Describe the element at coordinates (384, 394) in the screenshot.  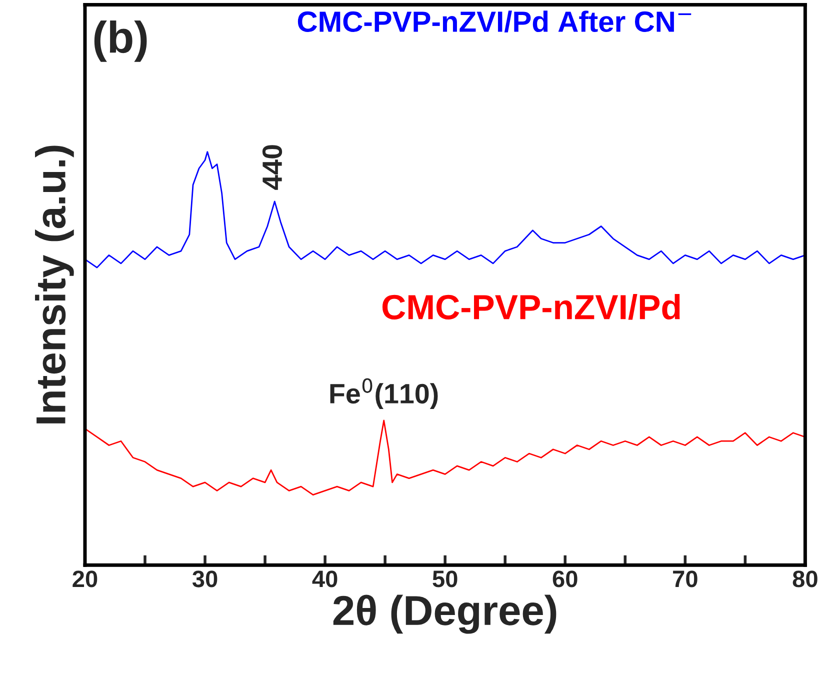
I see `annotation: Fe$^{0}$(110)` at that location.